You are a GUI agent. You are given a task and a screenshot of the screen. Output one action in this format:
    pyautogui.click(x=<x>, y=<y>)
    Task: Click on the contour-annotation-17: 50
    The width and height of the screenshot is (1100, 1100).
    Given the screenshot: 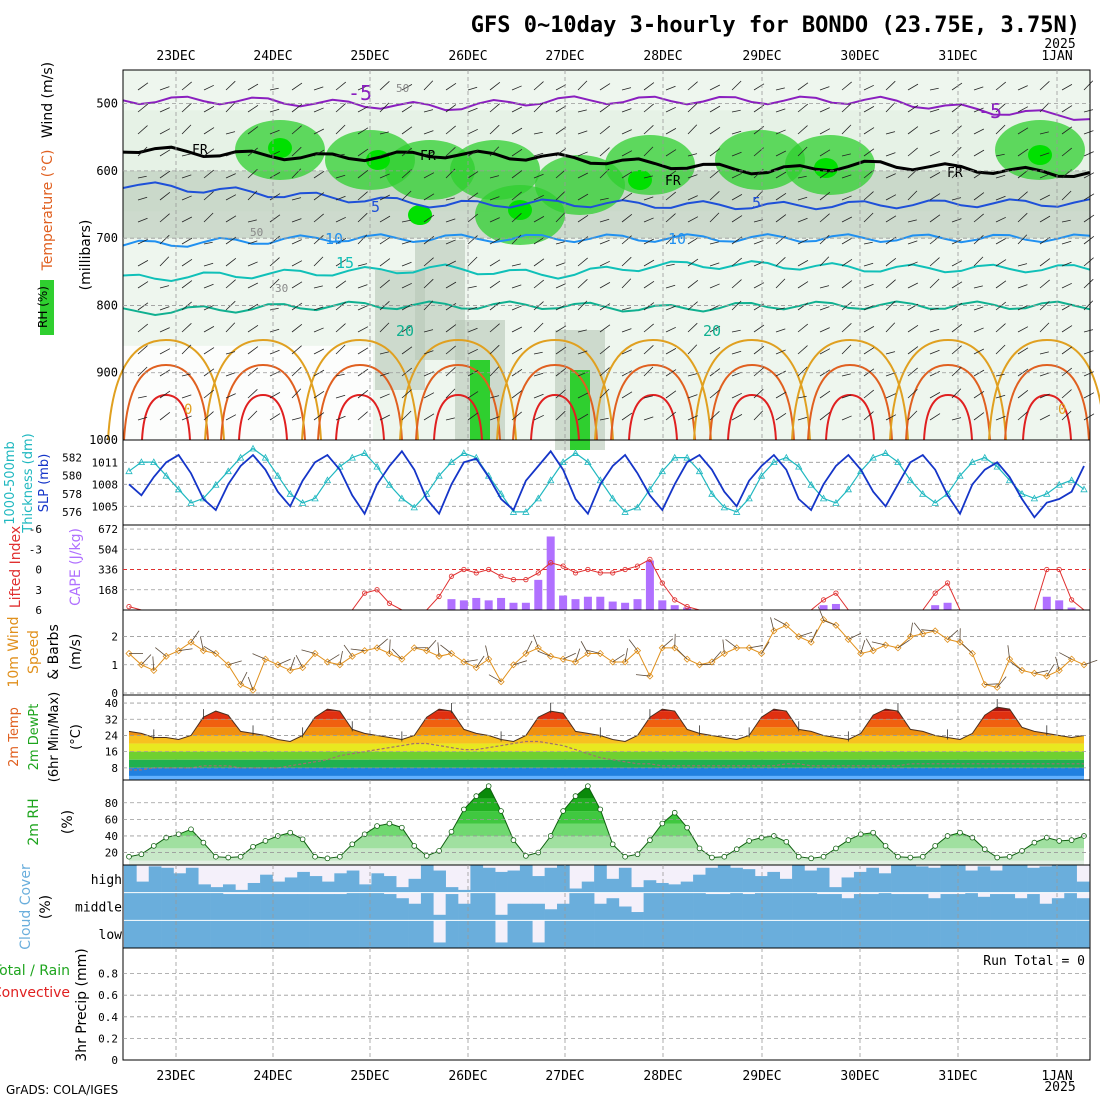 What is the action you would take?
    pyautogui.click(x=256, y=232)
    